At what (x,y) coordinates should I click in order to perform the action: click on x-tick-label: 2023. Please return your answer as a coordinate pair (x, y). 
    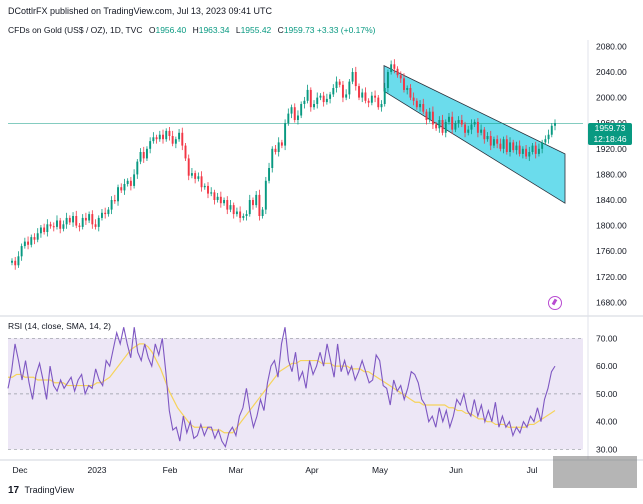
    Looking at the image, I should click on (97, 470).